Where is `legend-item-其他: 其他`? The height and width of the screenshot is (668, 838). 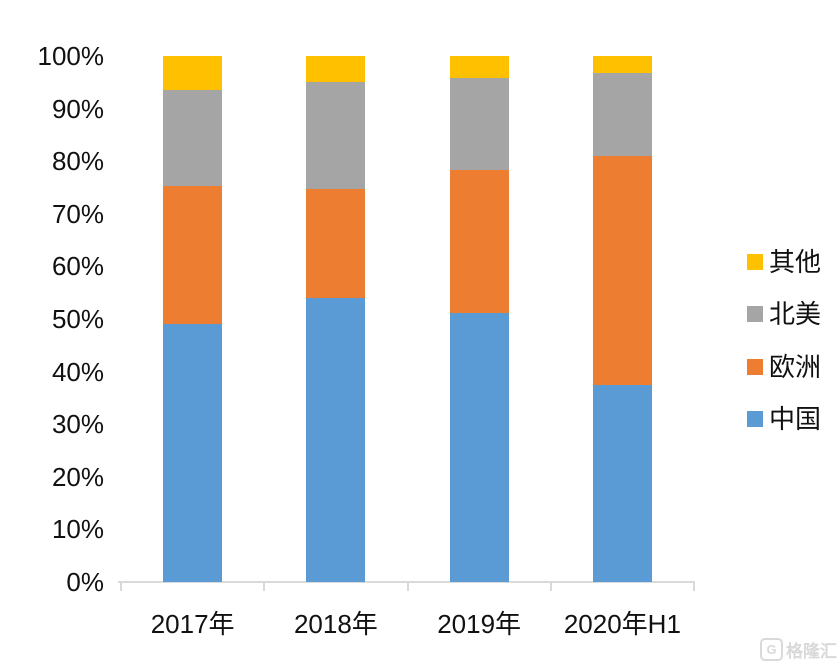
legend-item-其他: 其他 is located at coordinates (784, 262).